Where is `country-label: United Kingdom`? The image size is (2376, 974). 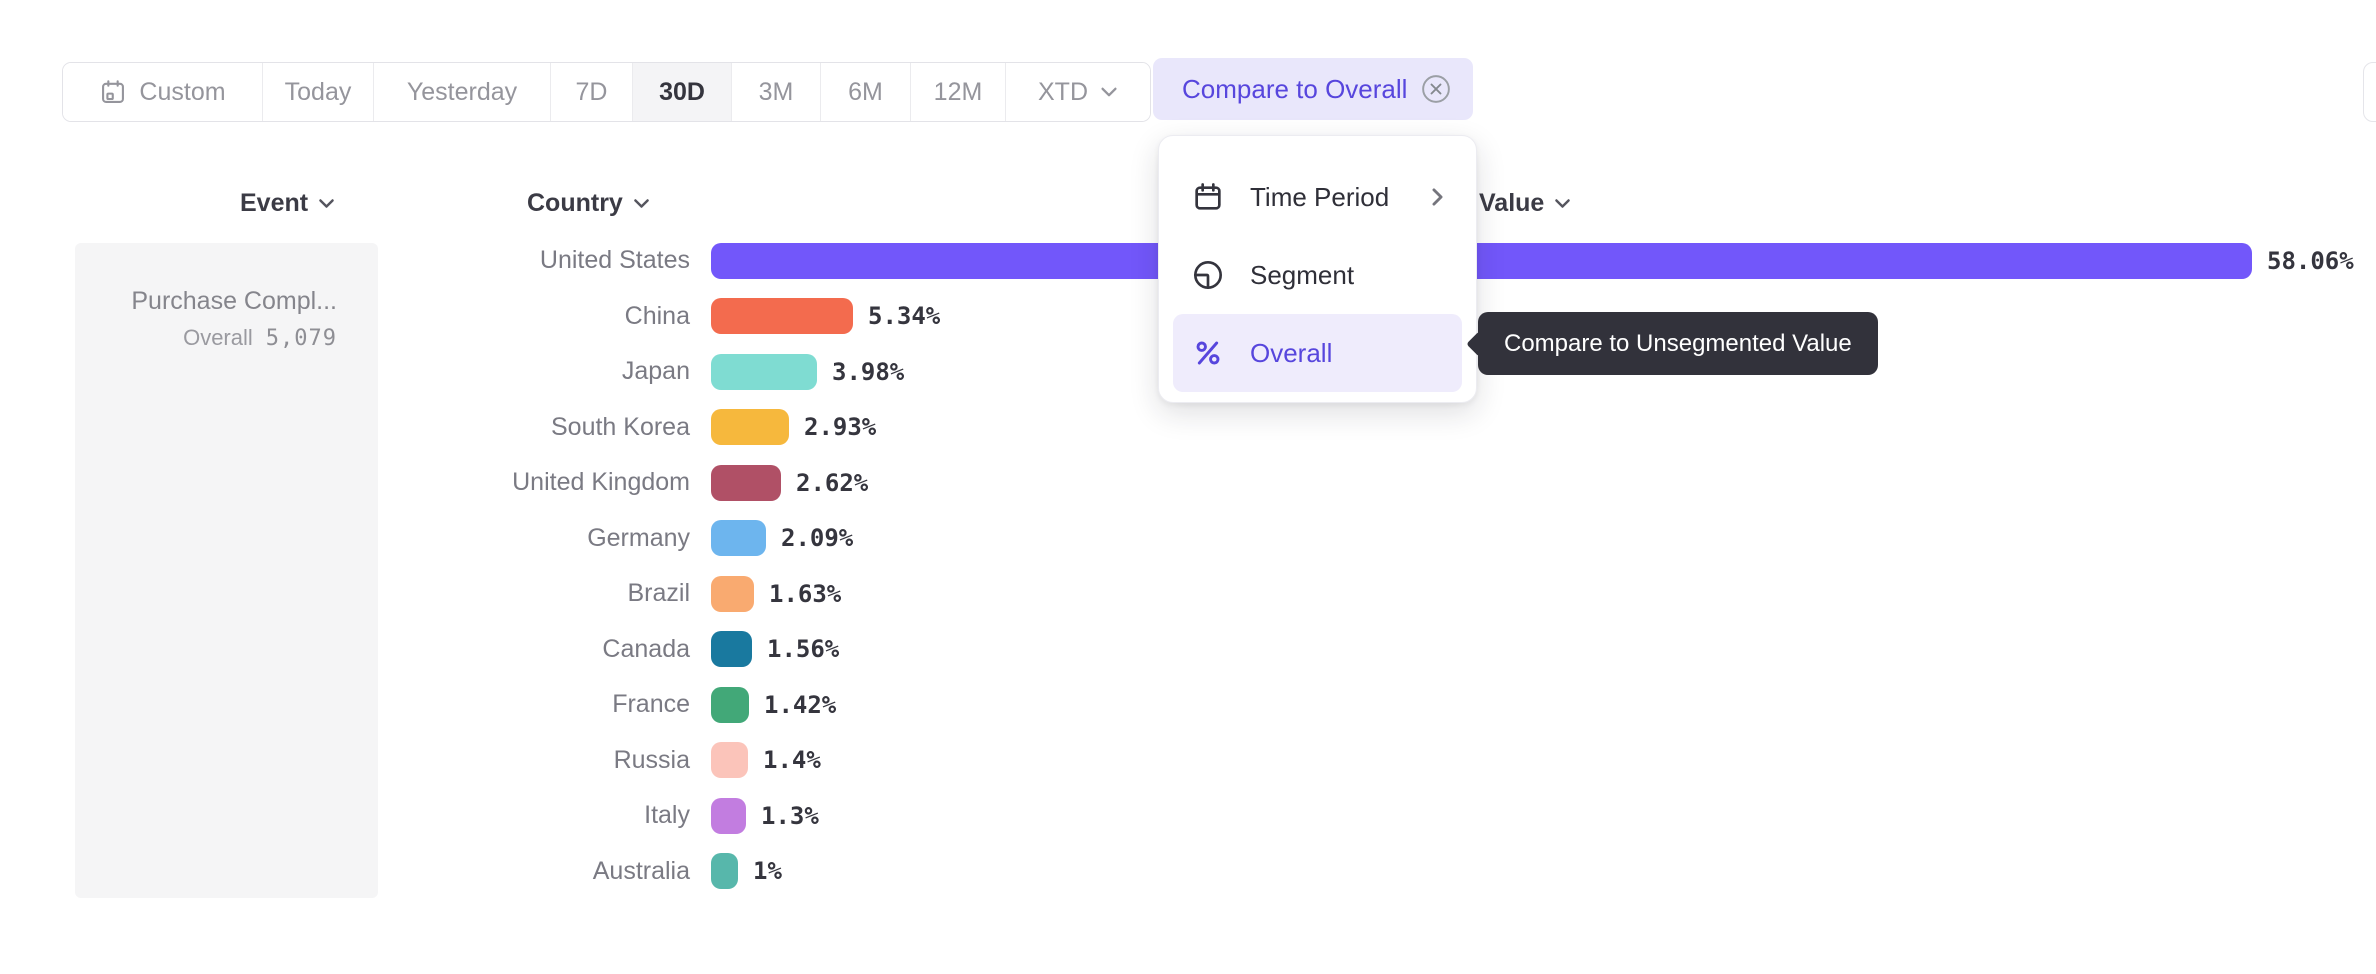
country-label: United Kingdom is located at coordinates (601, 482).